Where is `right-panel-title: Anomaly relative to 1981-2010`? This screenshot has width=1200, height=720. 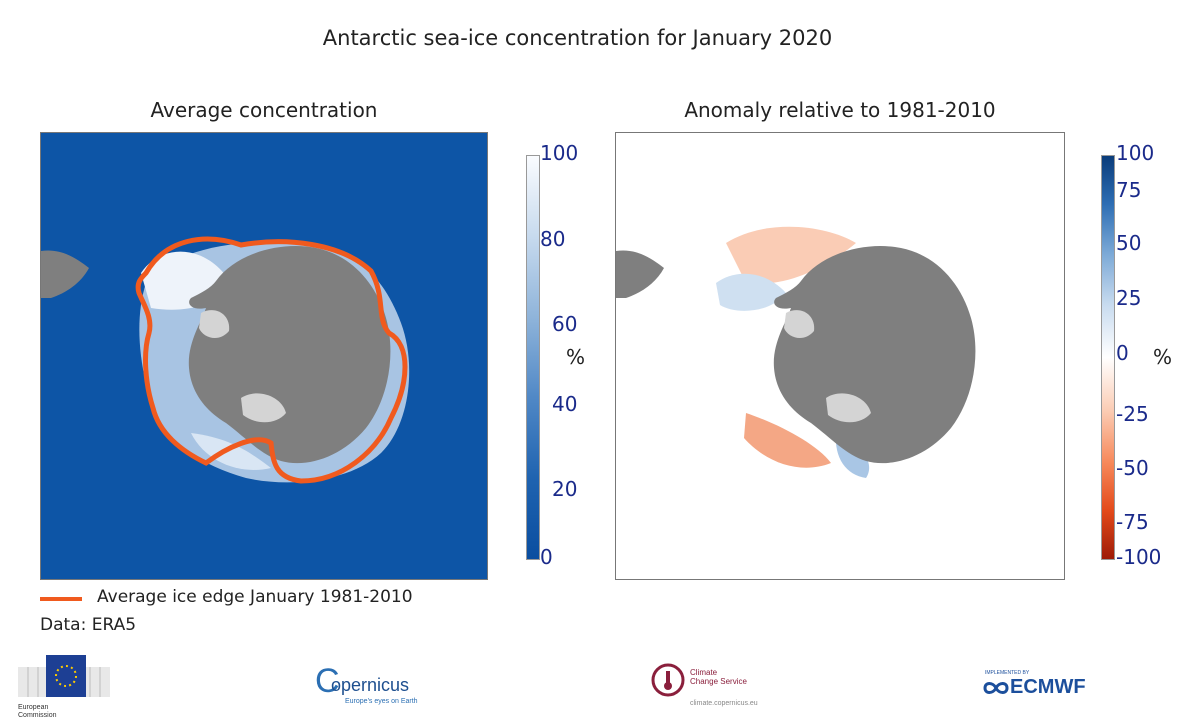
right-panel-title: Anomaly relative to 1981-2010 is located at coordinates (840, 110).